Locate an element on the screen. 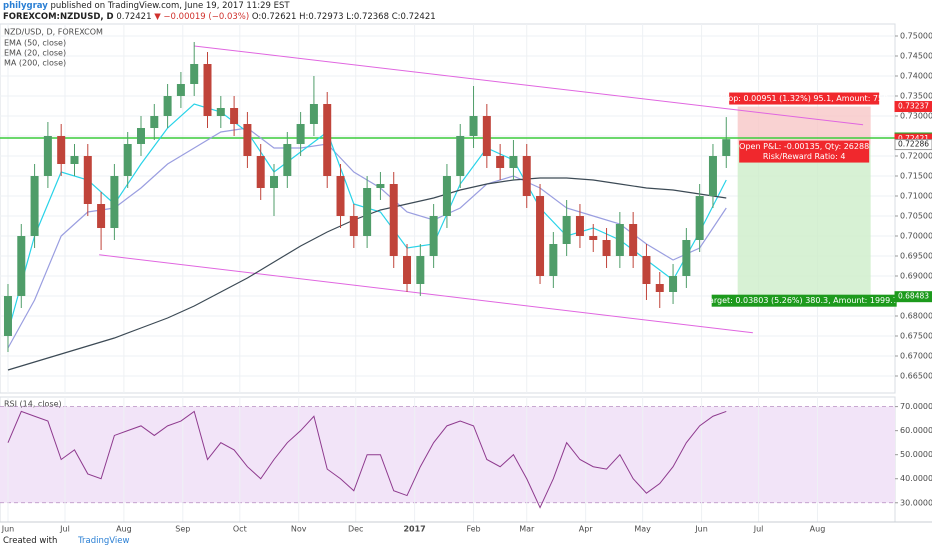 This screenshot has width=932, height=550. price-tag-label: 0.68483 is located at coordinates (913, 296).